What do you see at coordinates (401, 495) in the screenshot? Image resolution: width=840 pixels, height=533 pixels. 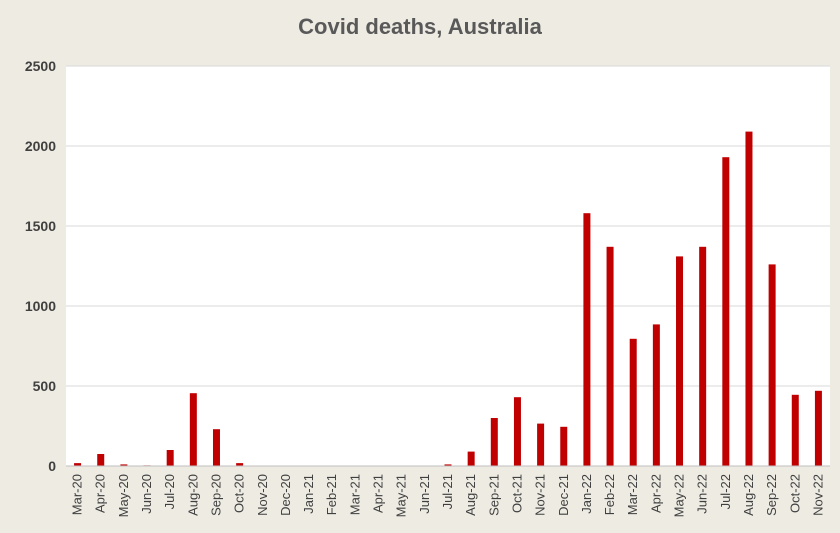 I see `x-tick-label: May-21` at bounding box center [401, 495].